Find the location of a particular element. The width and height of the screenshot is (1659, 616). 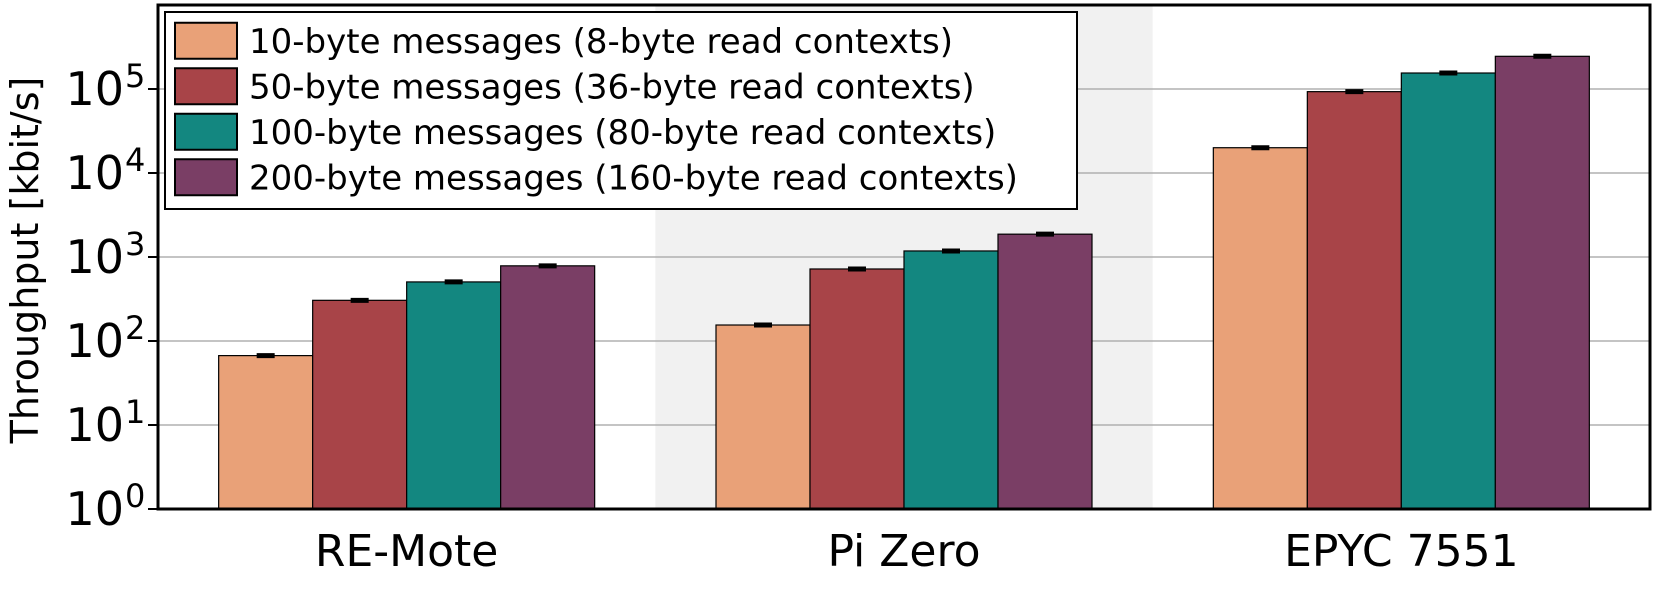

legend-label: 10-byte messages (8-byte read contexts) is located at coordinates (601, 42).